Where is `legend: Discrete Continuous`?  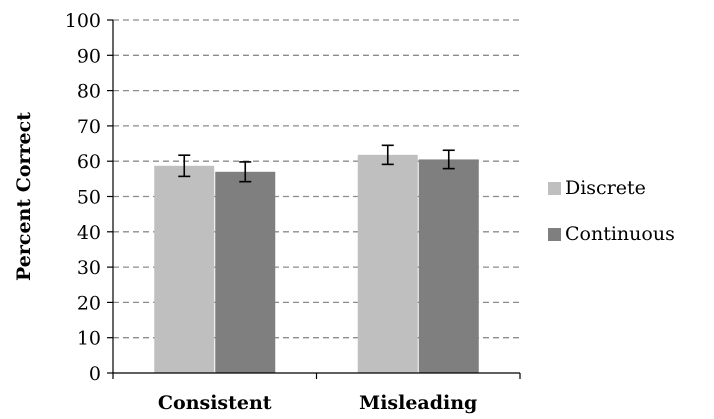
legend: Discrete Continuous is located at coordinates (611, 211).